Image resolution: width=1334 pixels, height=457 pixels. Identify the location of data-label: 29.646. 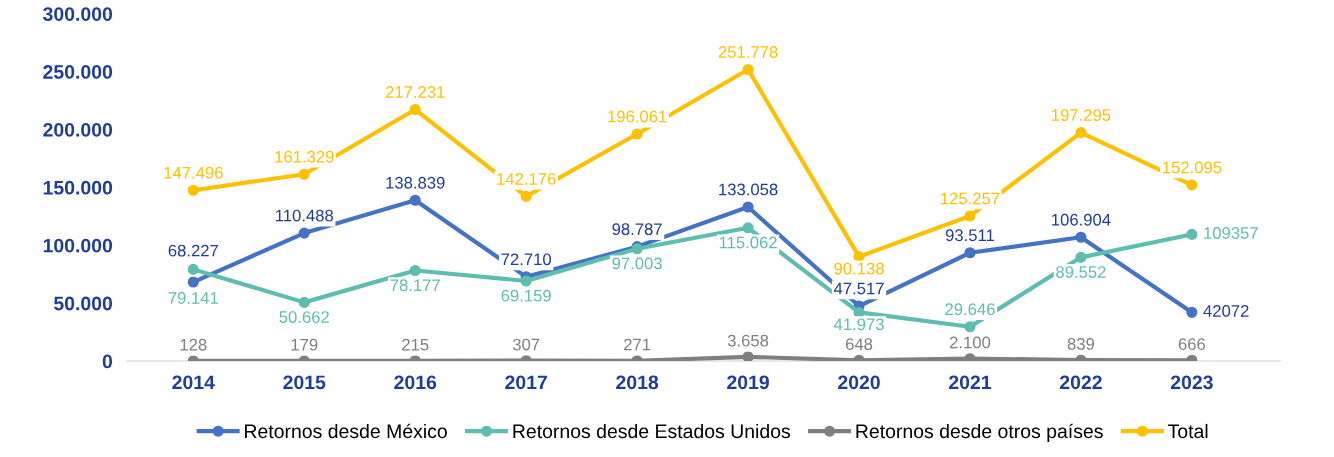
(970, 309).